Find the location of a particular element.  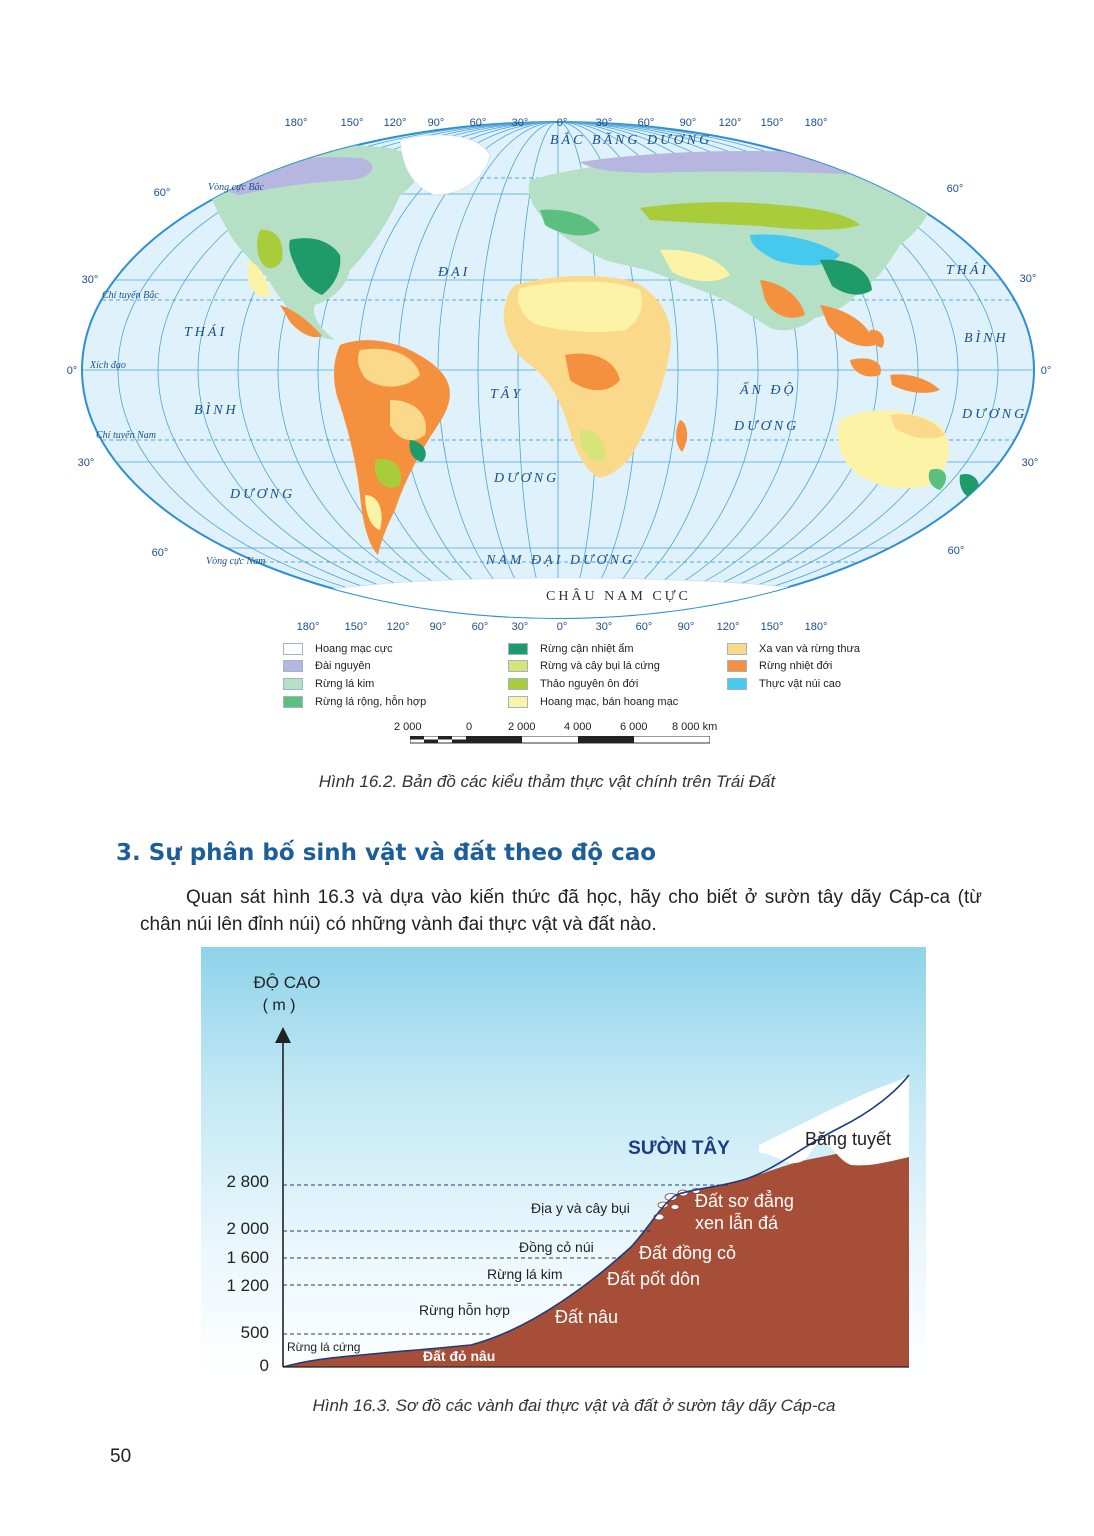

lon-bottom: 180° is located at coordinates (308, 627).